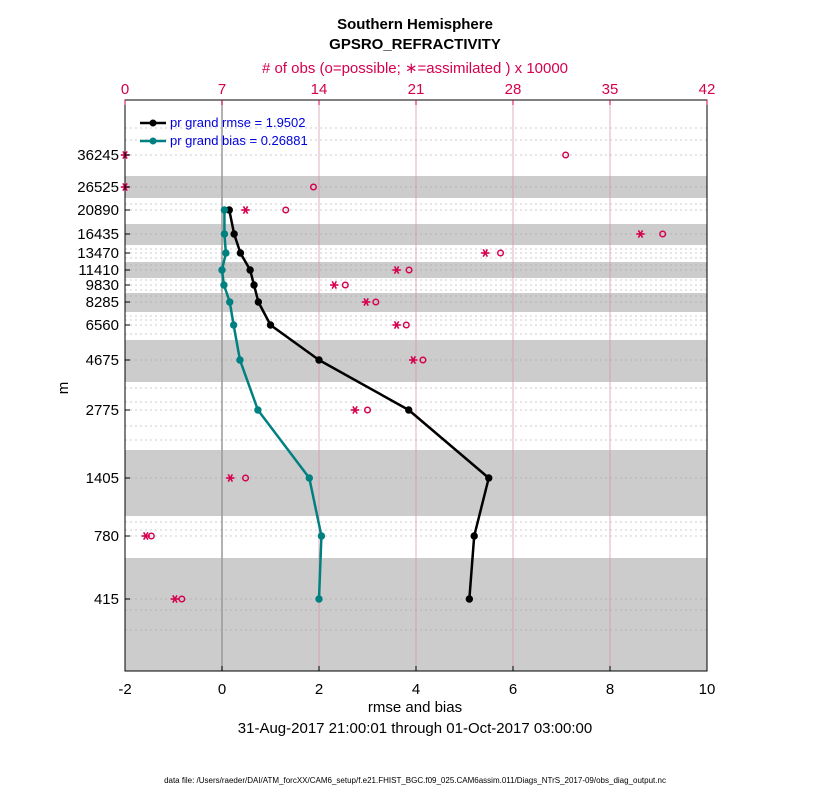 This screenshot has width=830, height=800. What do you see at coordinates (416, 689) in the screenshot?
I see `x-tick-label-4: 4` at bounding box center [416, 689].